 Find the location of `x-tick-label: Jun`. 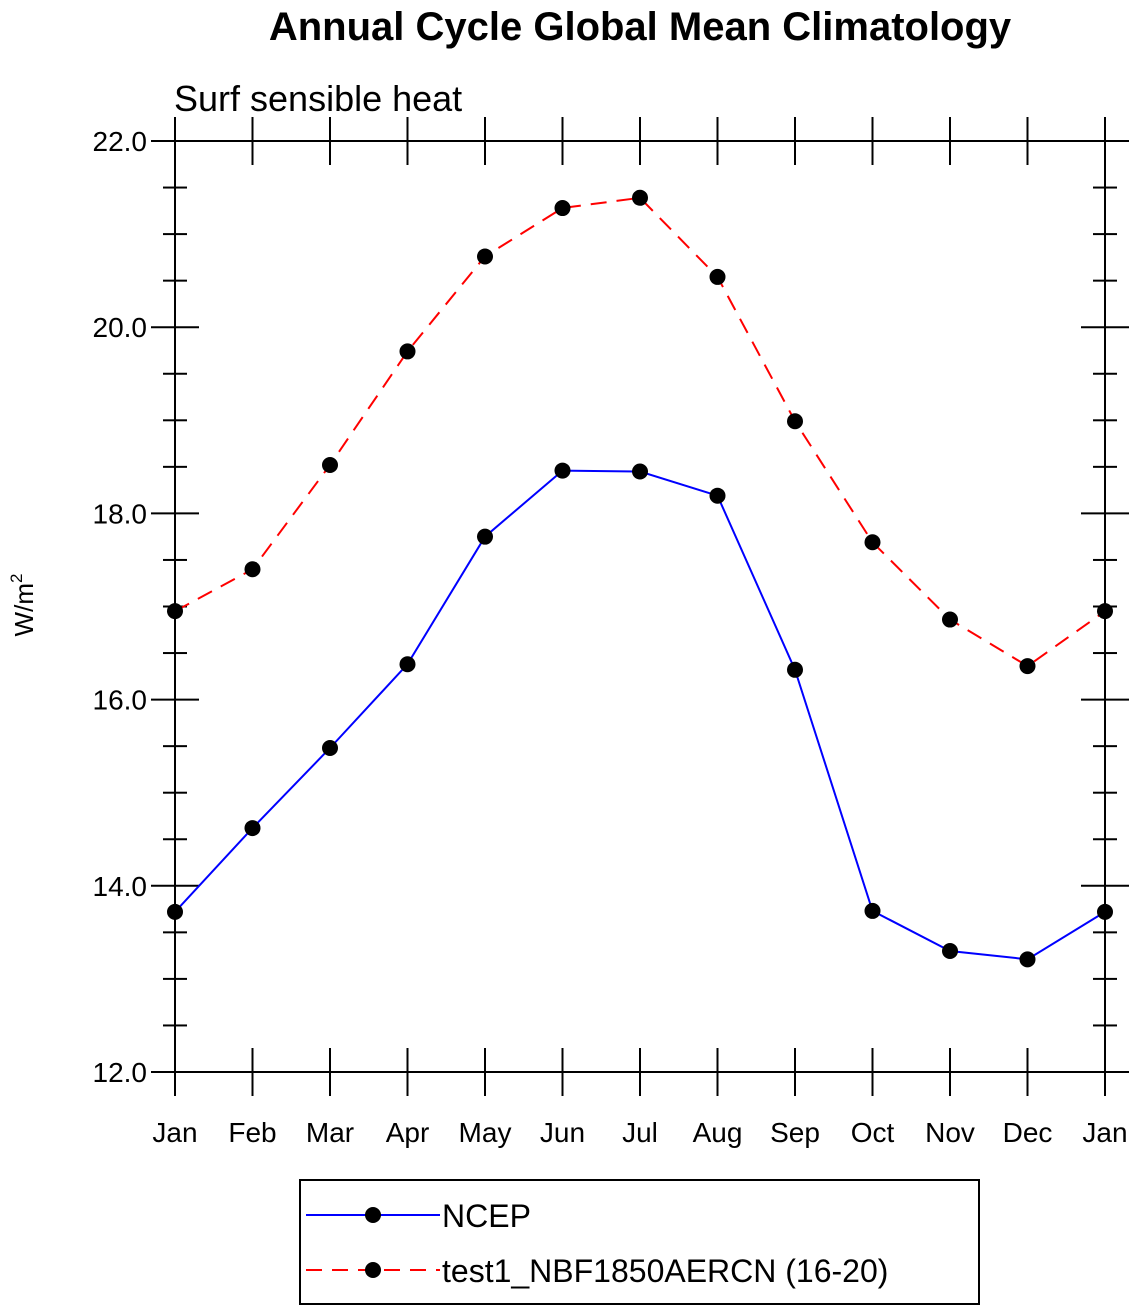

x-tick-label: Jun is located at coordinates (562, 1132).